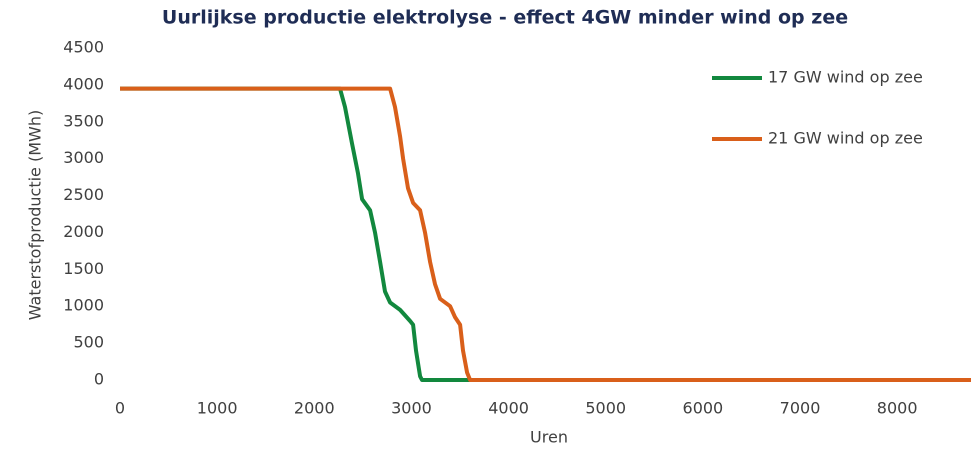  What do you see at coordinates (845, 138) in the screenshot?
I see `legend-label: 21 GW wind op zee` at bounding box center [845, 138].